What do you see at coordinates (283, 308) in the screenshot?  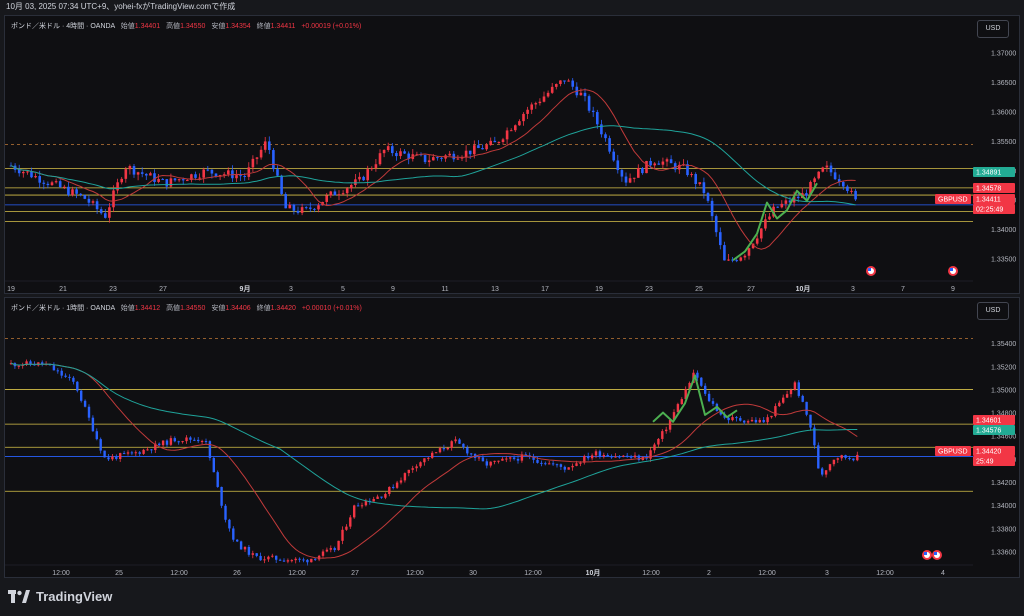 I see `legend-close: 1.34420` at bounding box center [283, 308].